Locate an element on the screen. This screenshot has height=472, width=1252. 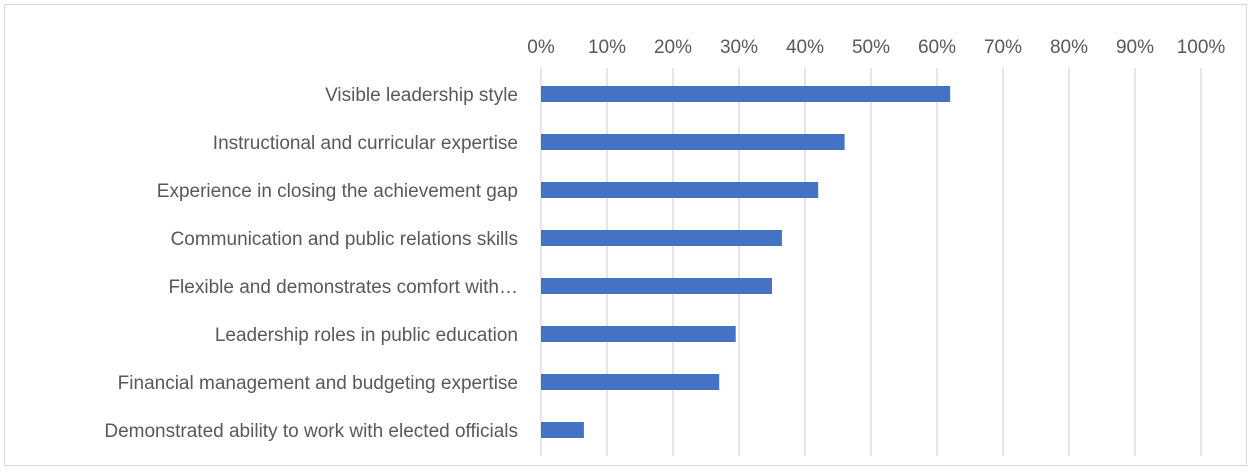
x-tick-label: 70% is located at coordinates (1003, 47).